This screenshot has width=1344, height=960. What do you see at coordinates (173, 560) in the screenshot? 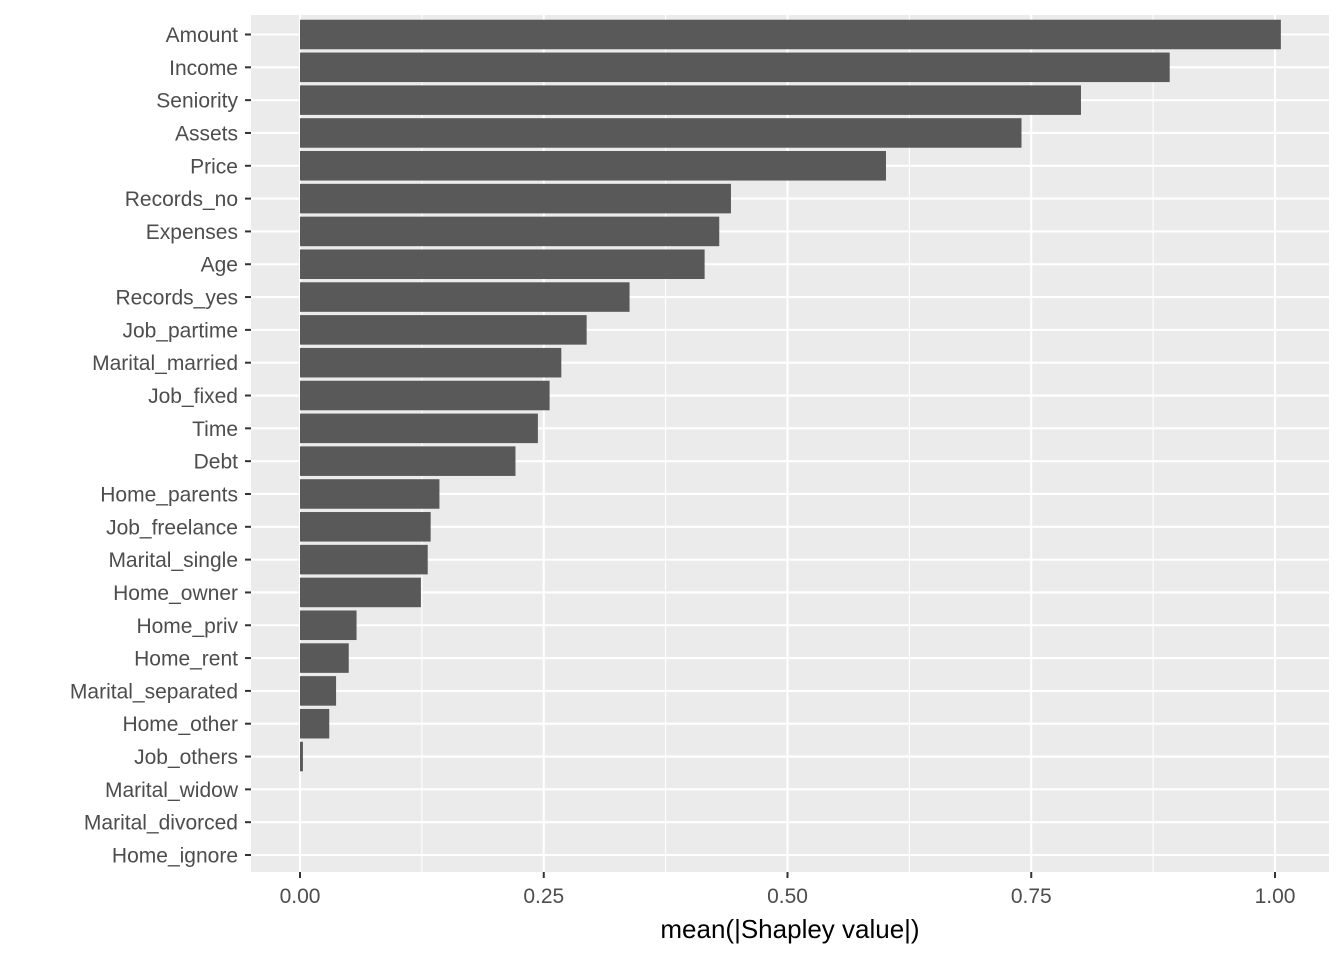
I see `y-tick-label: Marital_single` at bounding box center [173, 560].